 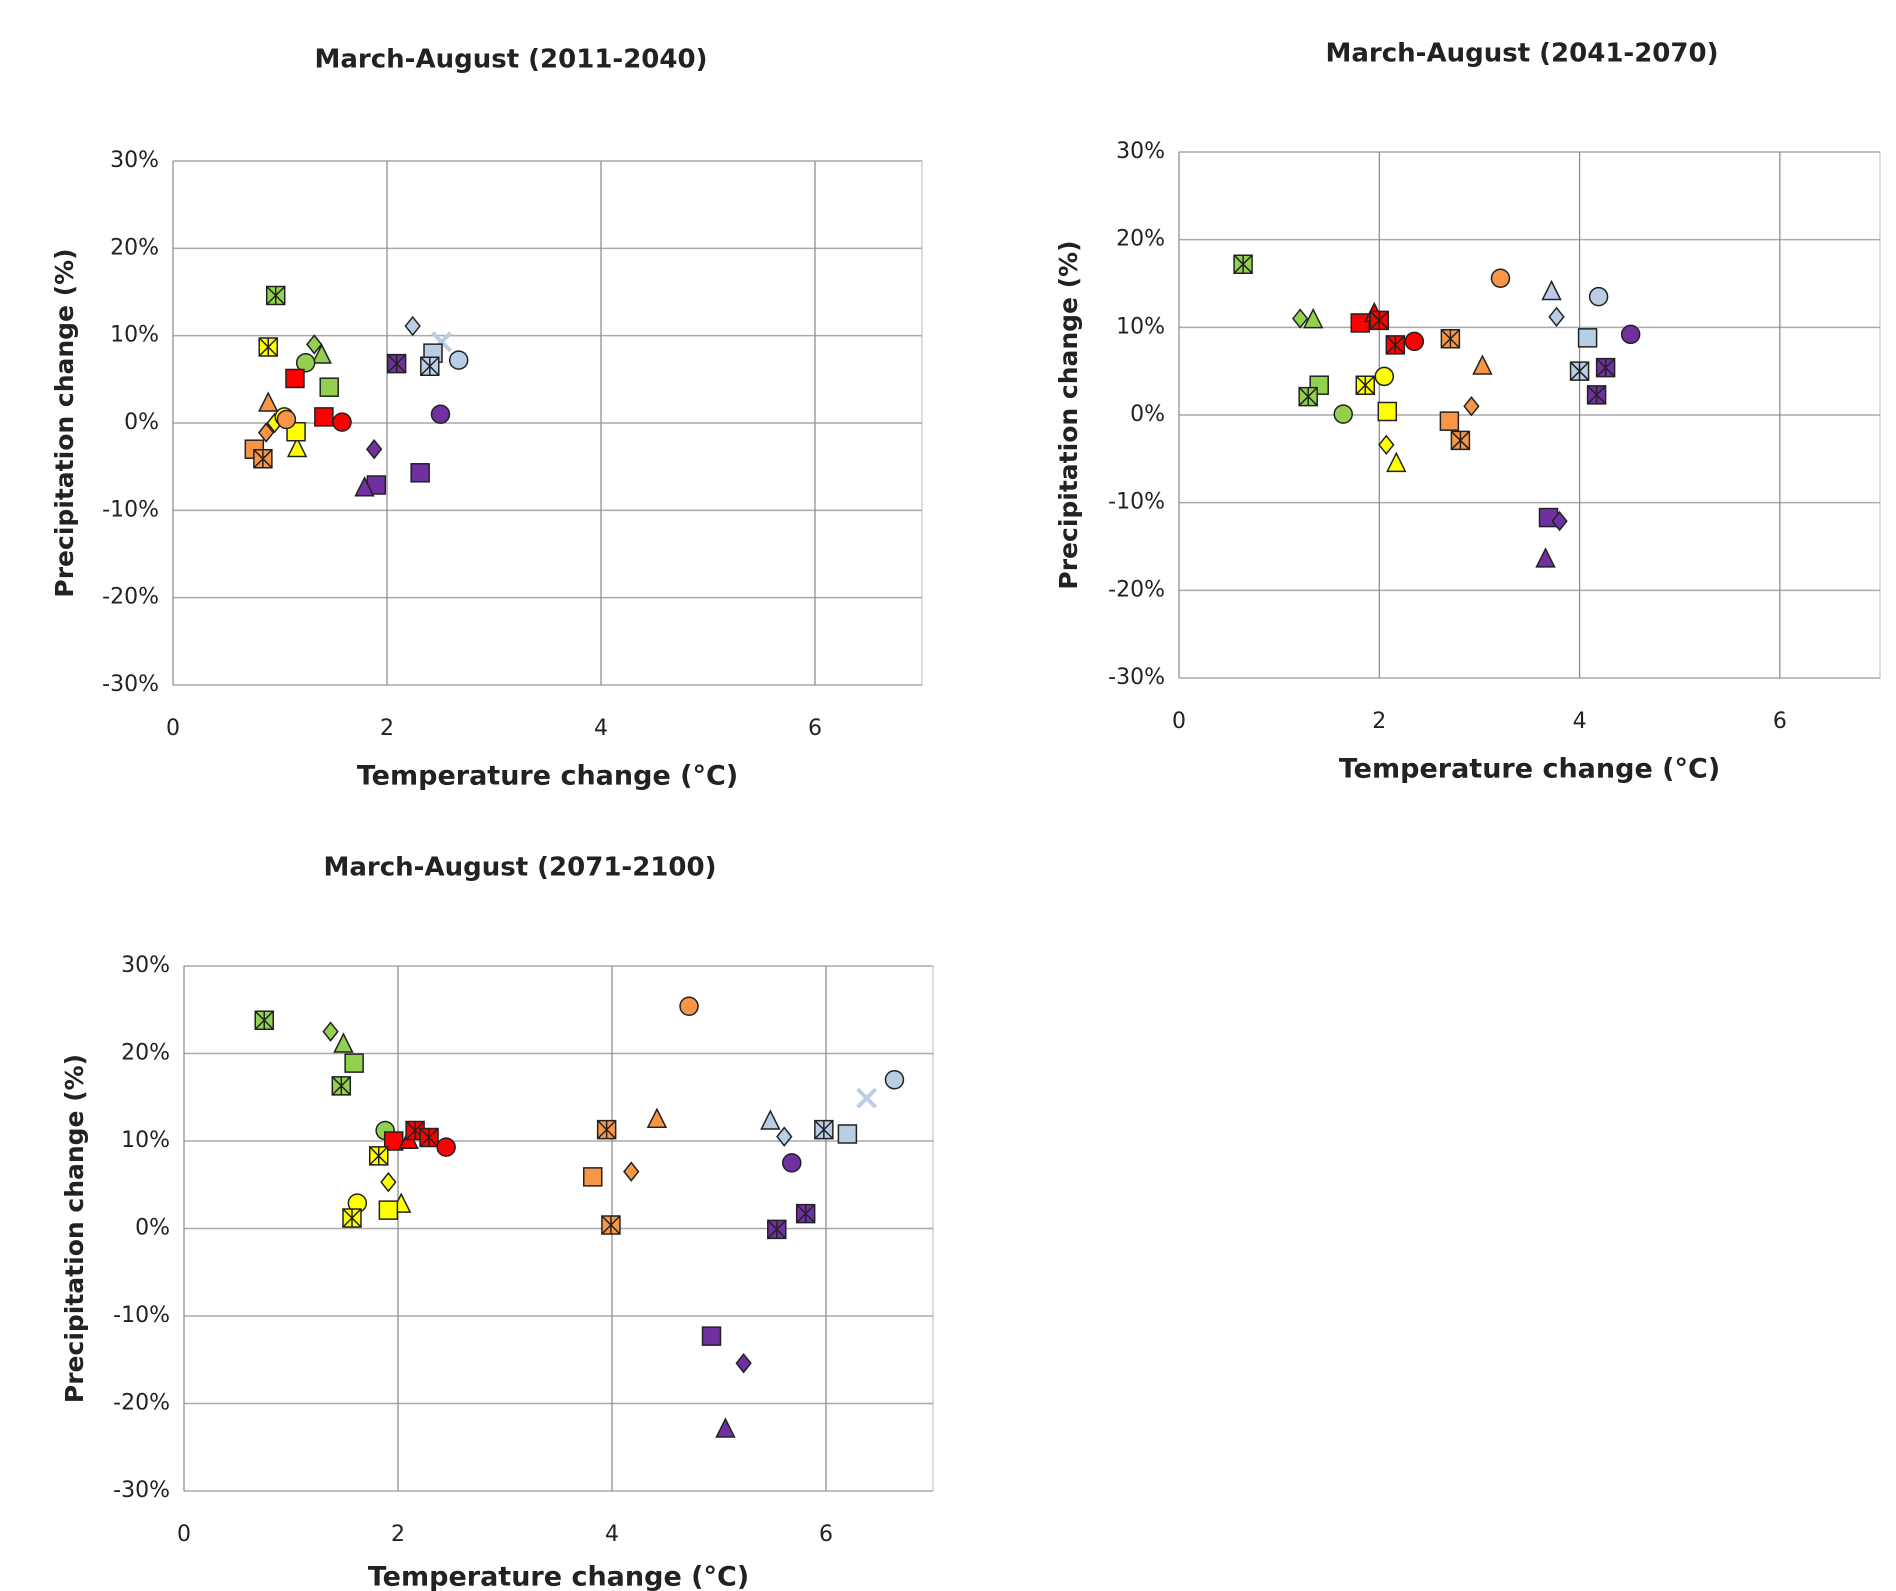 What do you see at coordinates (1522, 54) in the screenshot?
I see `chart-title: March-August (2041-2070)` at bounding box center [1522, 54].